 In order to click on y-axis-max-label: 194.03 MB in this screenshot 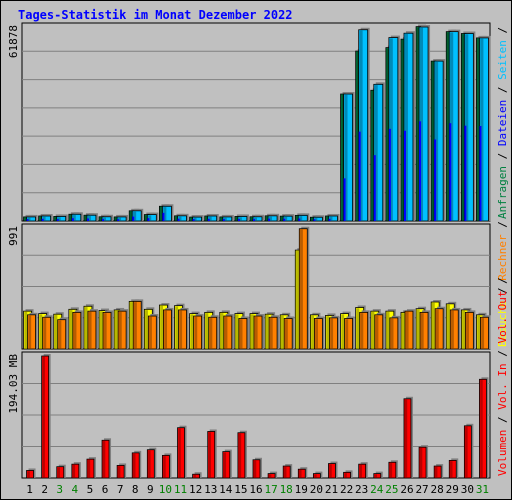, I will do `click(13, 384)`.